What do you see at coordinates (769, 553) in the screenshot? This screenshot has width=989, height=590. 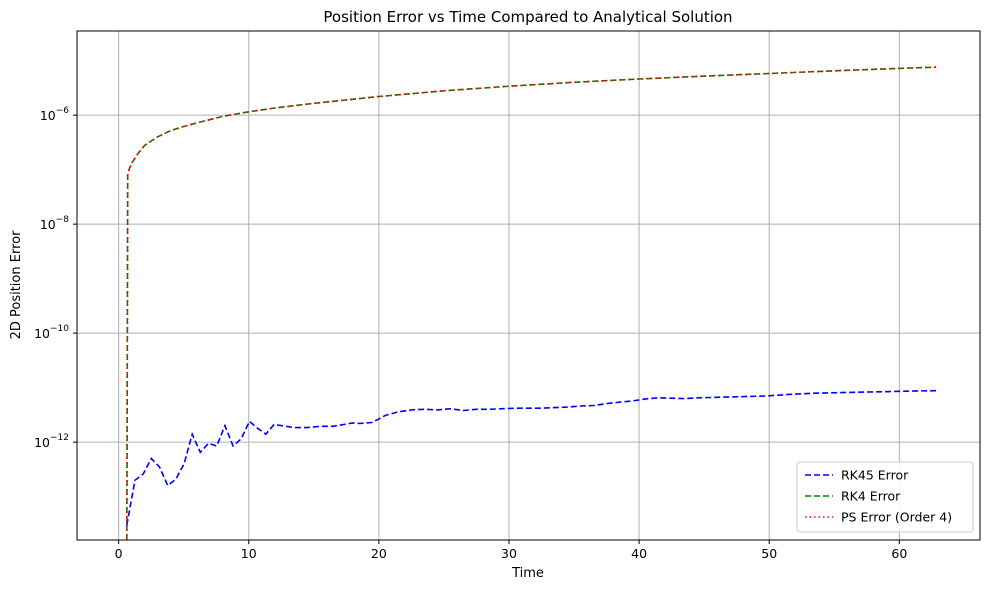 I see `x-tick-label: 50` at bounding box center [769, 553].